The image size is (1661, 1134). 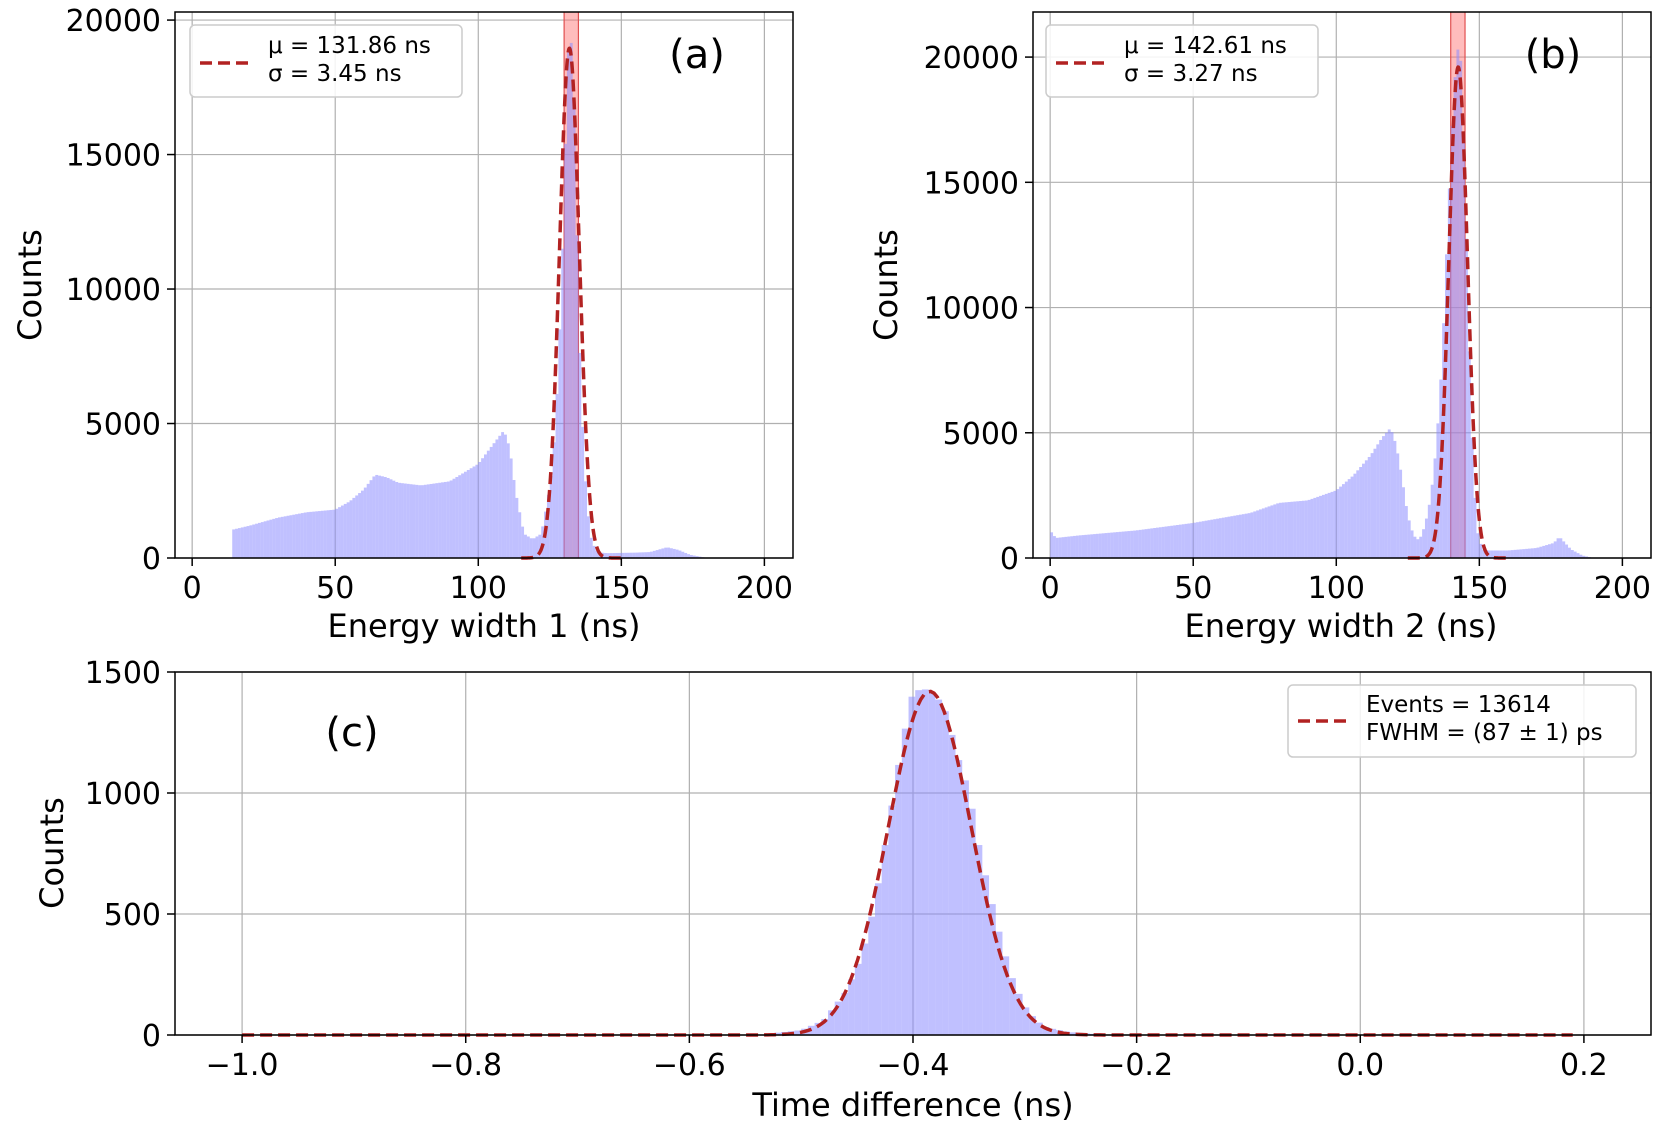 What do you see at coordinates (1340, 626) in the screenshot?
I see `x-axis-label-b: Energy width 2 (ns)` at bounding box center [1340, 626].